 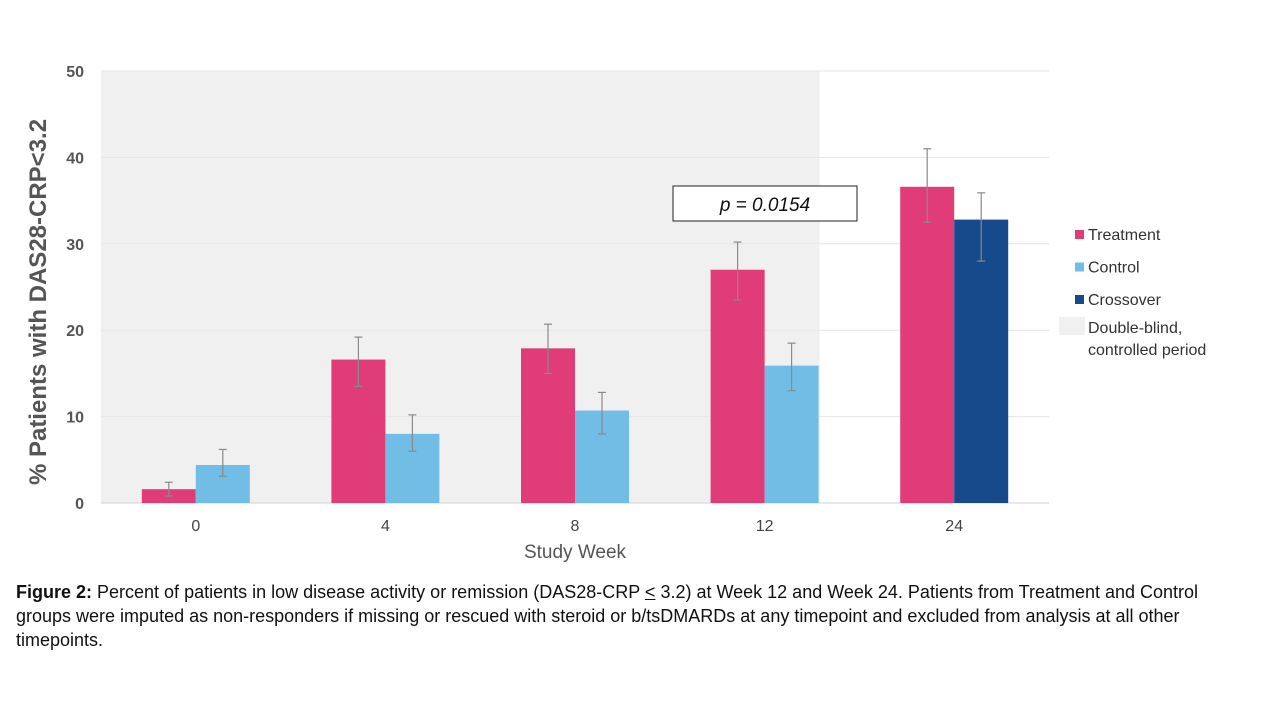 What do you see at coordinates (54, 592) in the screenshot?
I see `caption-label: Figure 2:` at bounding box center [54, 592].